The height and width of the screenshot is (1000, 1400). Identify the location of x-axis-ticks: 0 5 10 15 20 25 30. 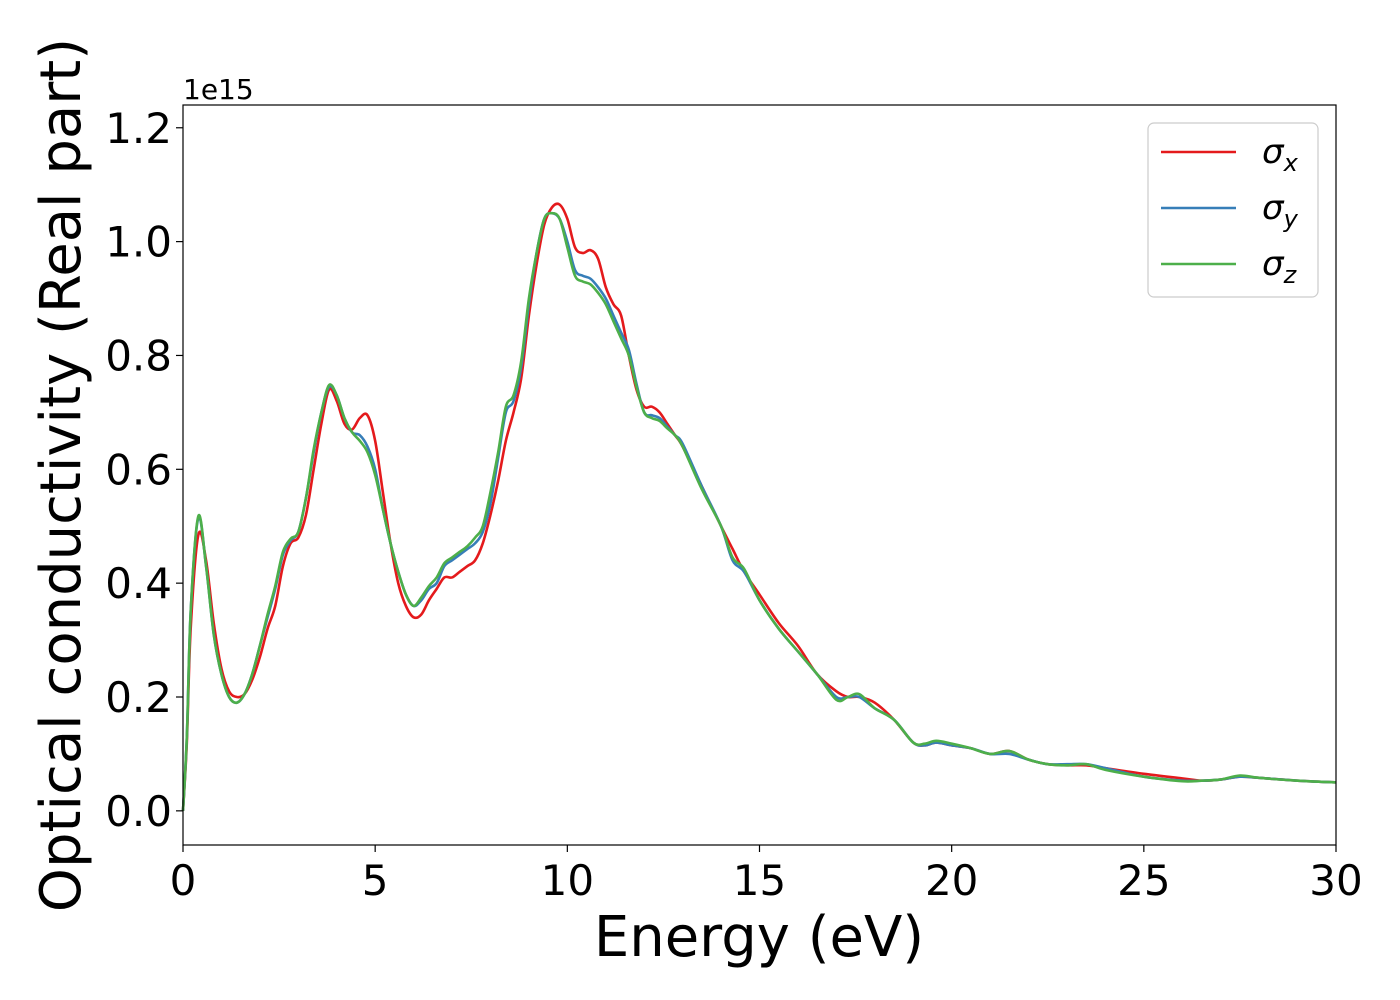
(766, 875).